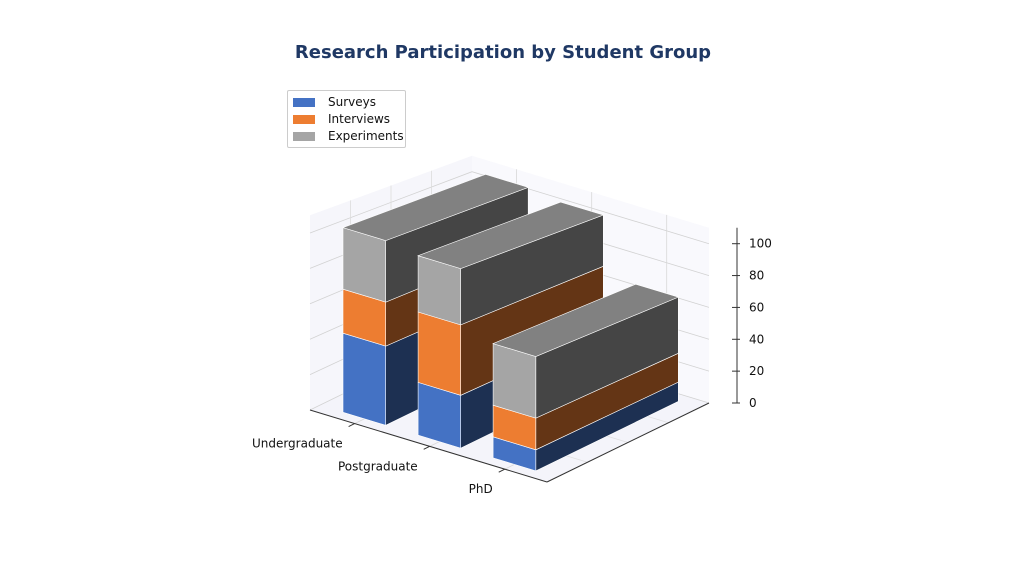 The height and width of the screenshot is (576, 1024). Describe the element at coordinates (503, 52) in the screenshot. I see `chart-title: Research Participation by Student Group` at that location.